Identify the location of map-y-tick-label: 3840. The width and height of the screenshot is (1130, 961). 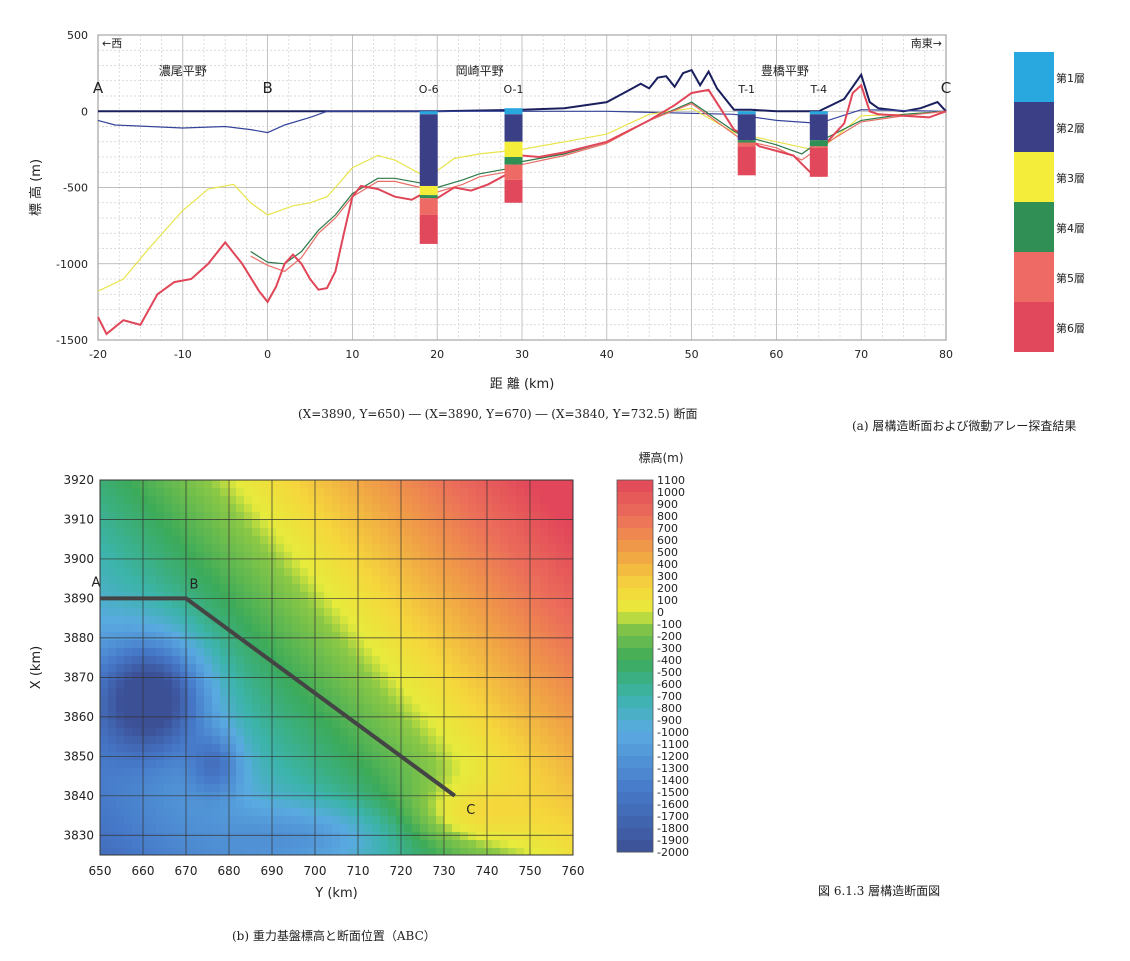
(78, 796).